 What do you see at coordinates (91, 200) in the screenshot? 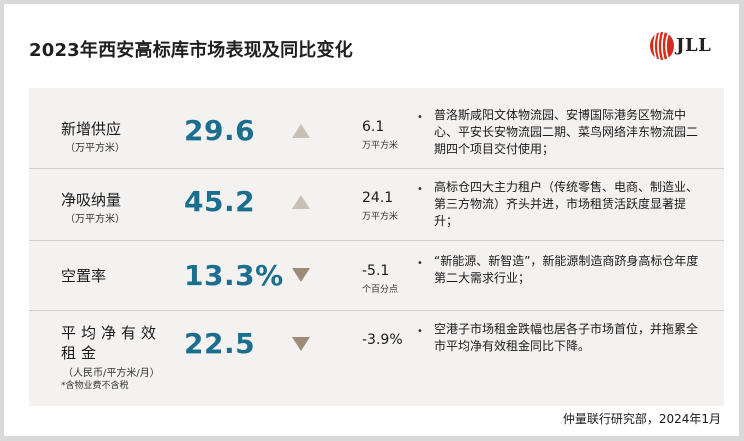
I see `metric-label: 净吸纳量` at bounding box center [91, 200].